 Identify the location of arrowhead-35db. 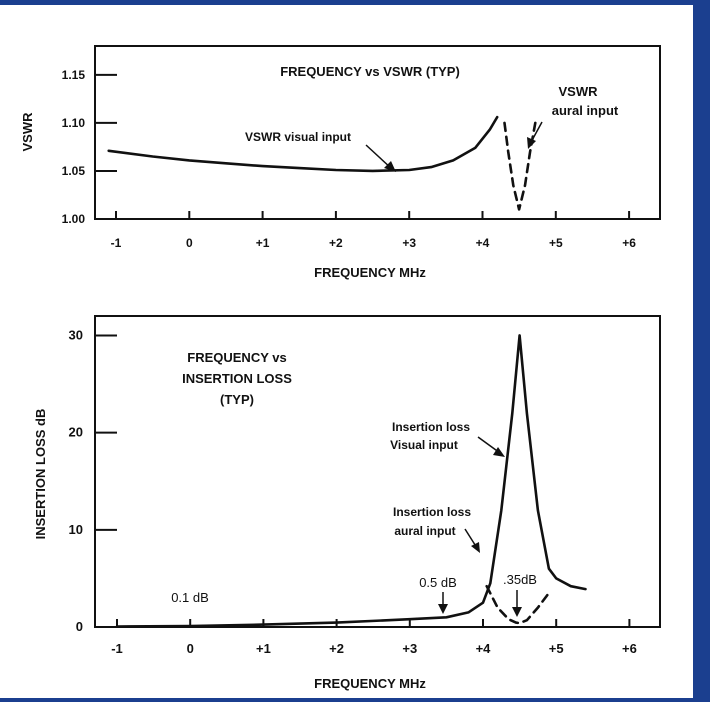
(517, 612).